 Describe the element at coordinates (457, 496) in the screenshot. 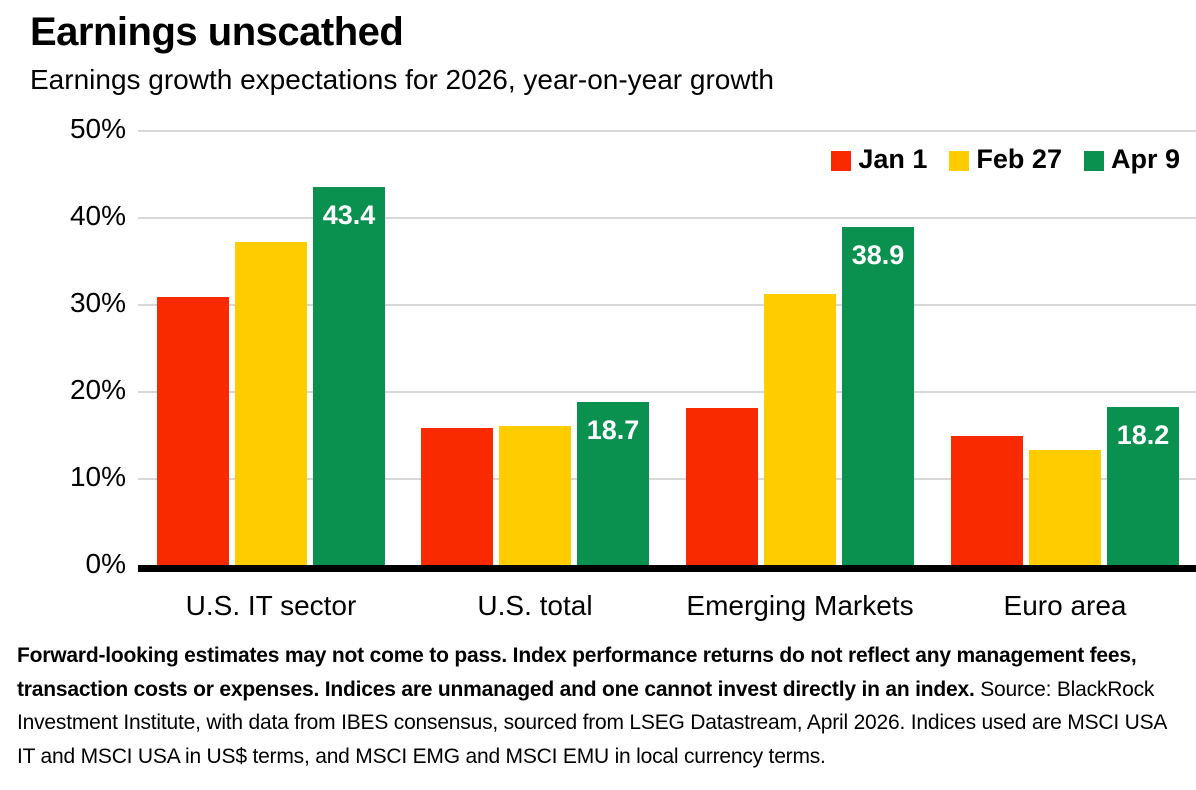

I see `bar-jan1-u-s-total` at that location.